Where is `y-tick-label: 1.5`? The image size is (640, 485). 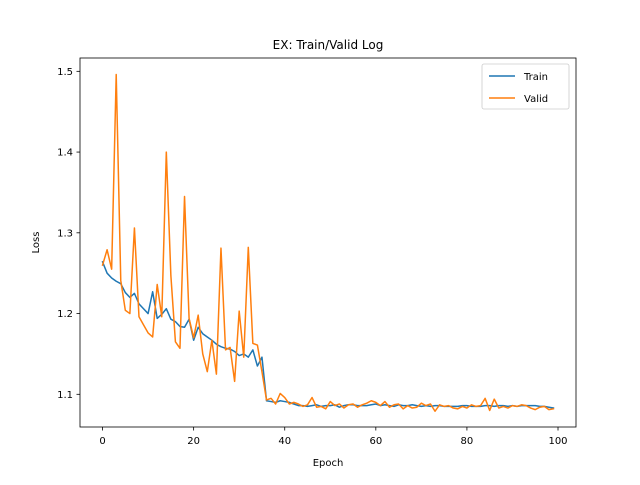
y-tick-label: 1.5 is located at coordinates (65, 72).